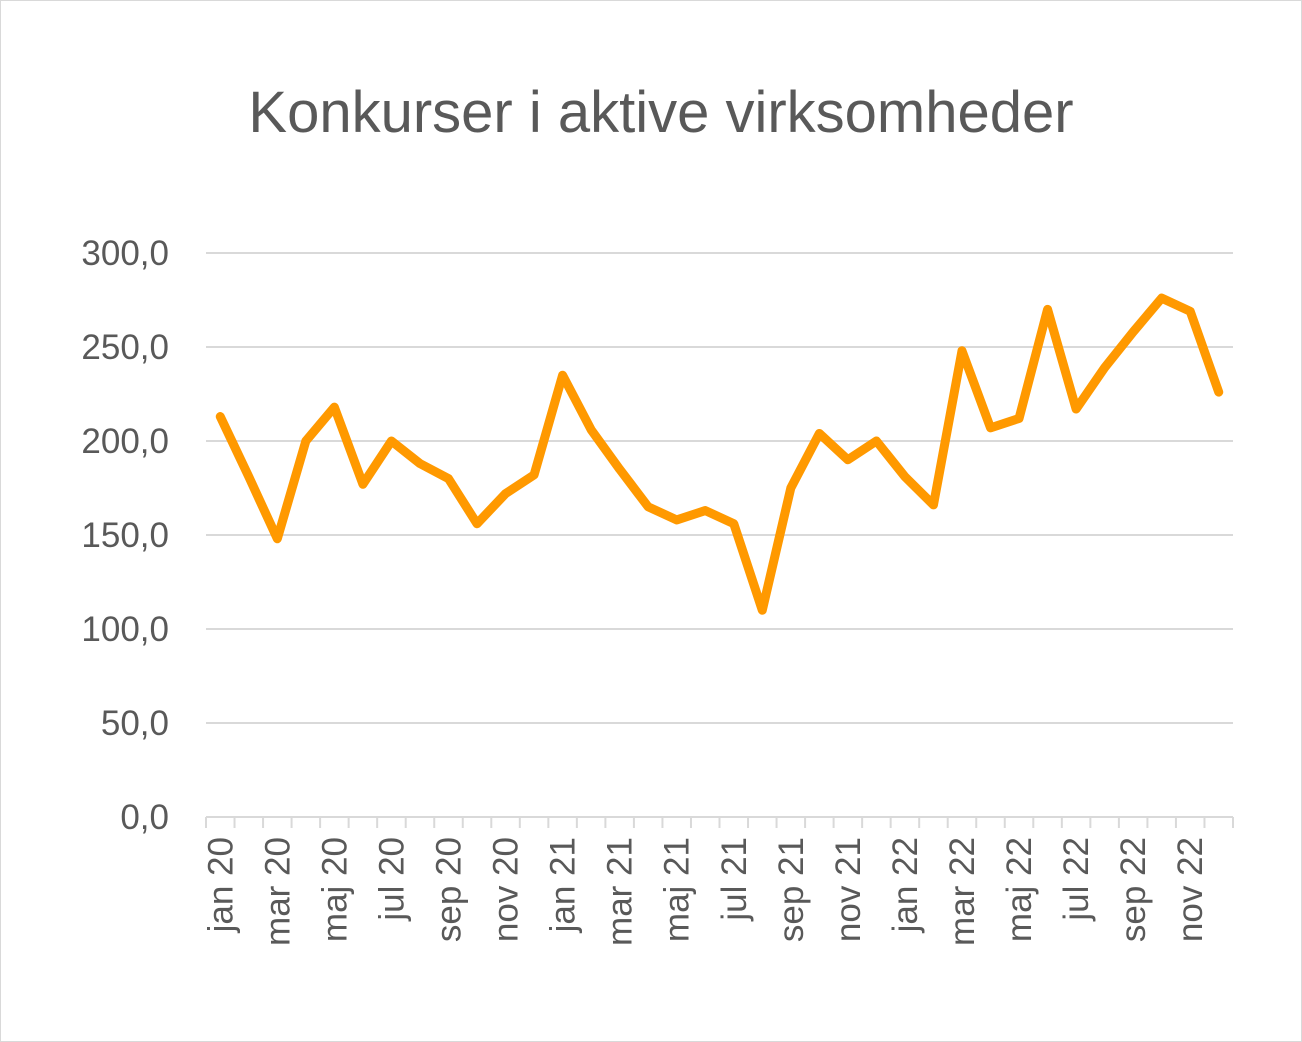 This screenshot has width=1302, height=1042. What do you see at coordinates (1019, 889) in the screenshot?
I see `x-tick-label: maj 22` at bounding box center [1019, 889].